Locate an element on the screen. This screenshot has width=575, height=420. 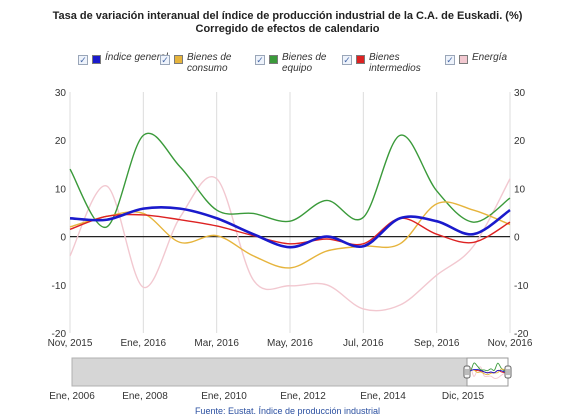
x-tick-label: Mar, 2016 is located at coordinates (216, 343).